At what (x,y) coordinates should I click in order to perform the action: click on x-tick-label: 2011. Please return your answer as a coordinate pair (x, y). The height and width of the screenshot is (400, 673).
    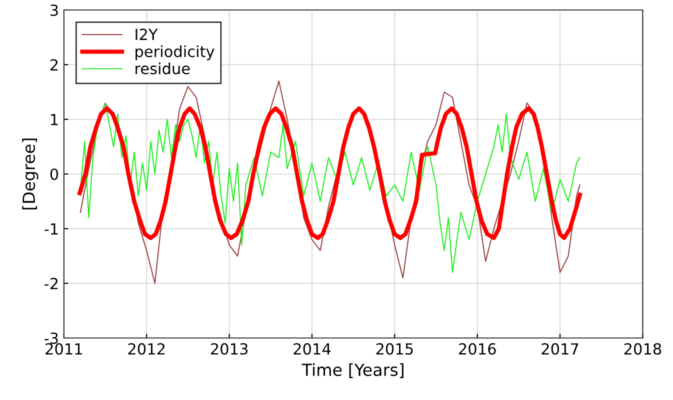
    Looking at the image, I should click on (64, 349).